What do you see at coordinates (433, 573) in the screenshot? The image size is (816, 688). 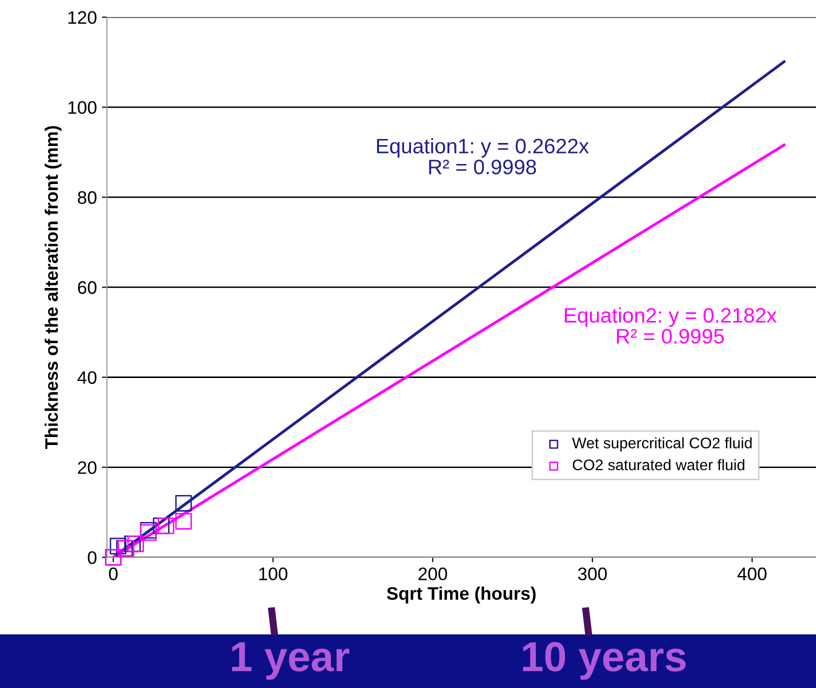 I see `x-tick-label: 200` at bounding box center [433, 573].